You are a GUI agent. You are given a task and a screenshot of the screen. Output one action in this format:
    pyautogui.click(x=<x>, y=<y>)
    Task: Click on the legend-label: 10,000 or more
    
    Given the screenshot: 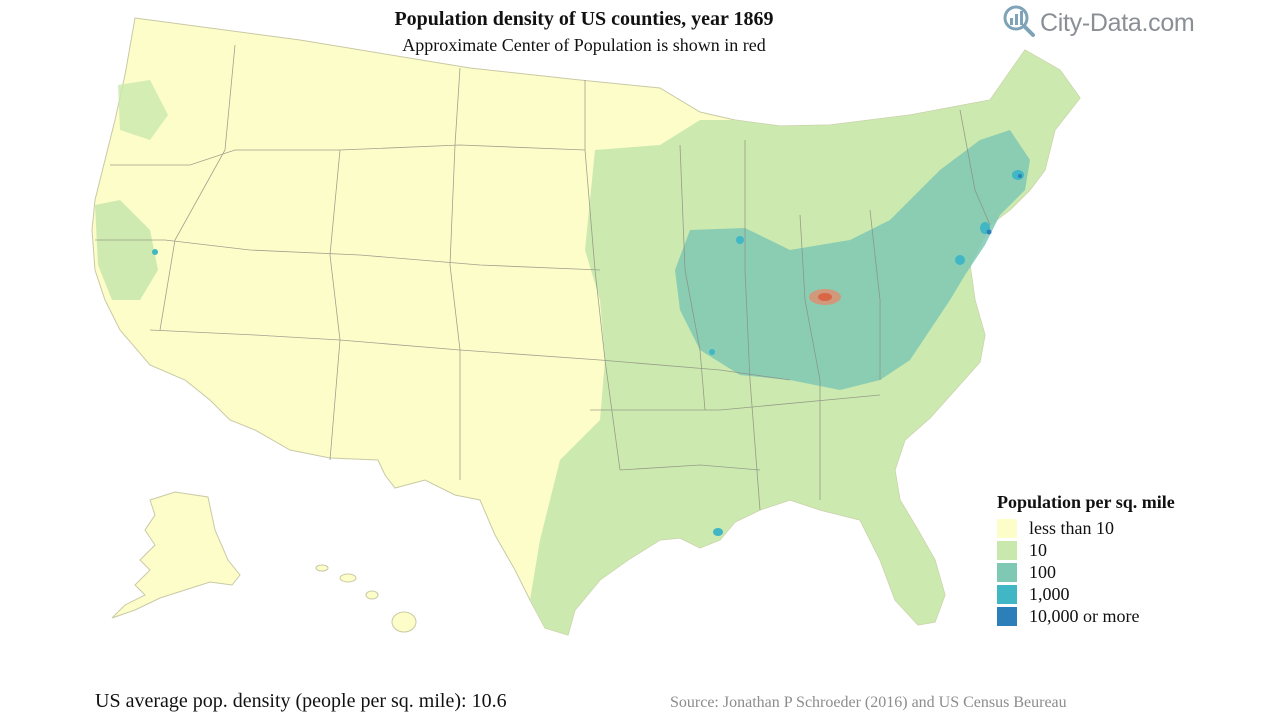 What is the action you would take?
    pyautogui.click(x=1084, y=615)
    